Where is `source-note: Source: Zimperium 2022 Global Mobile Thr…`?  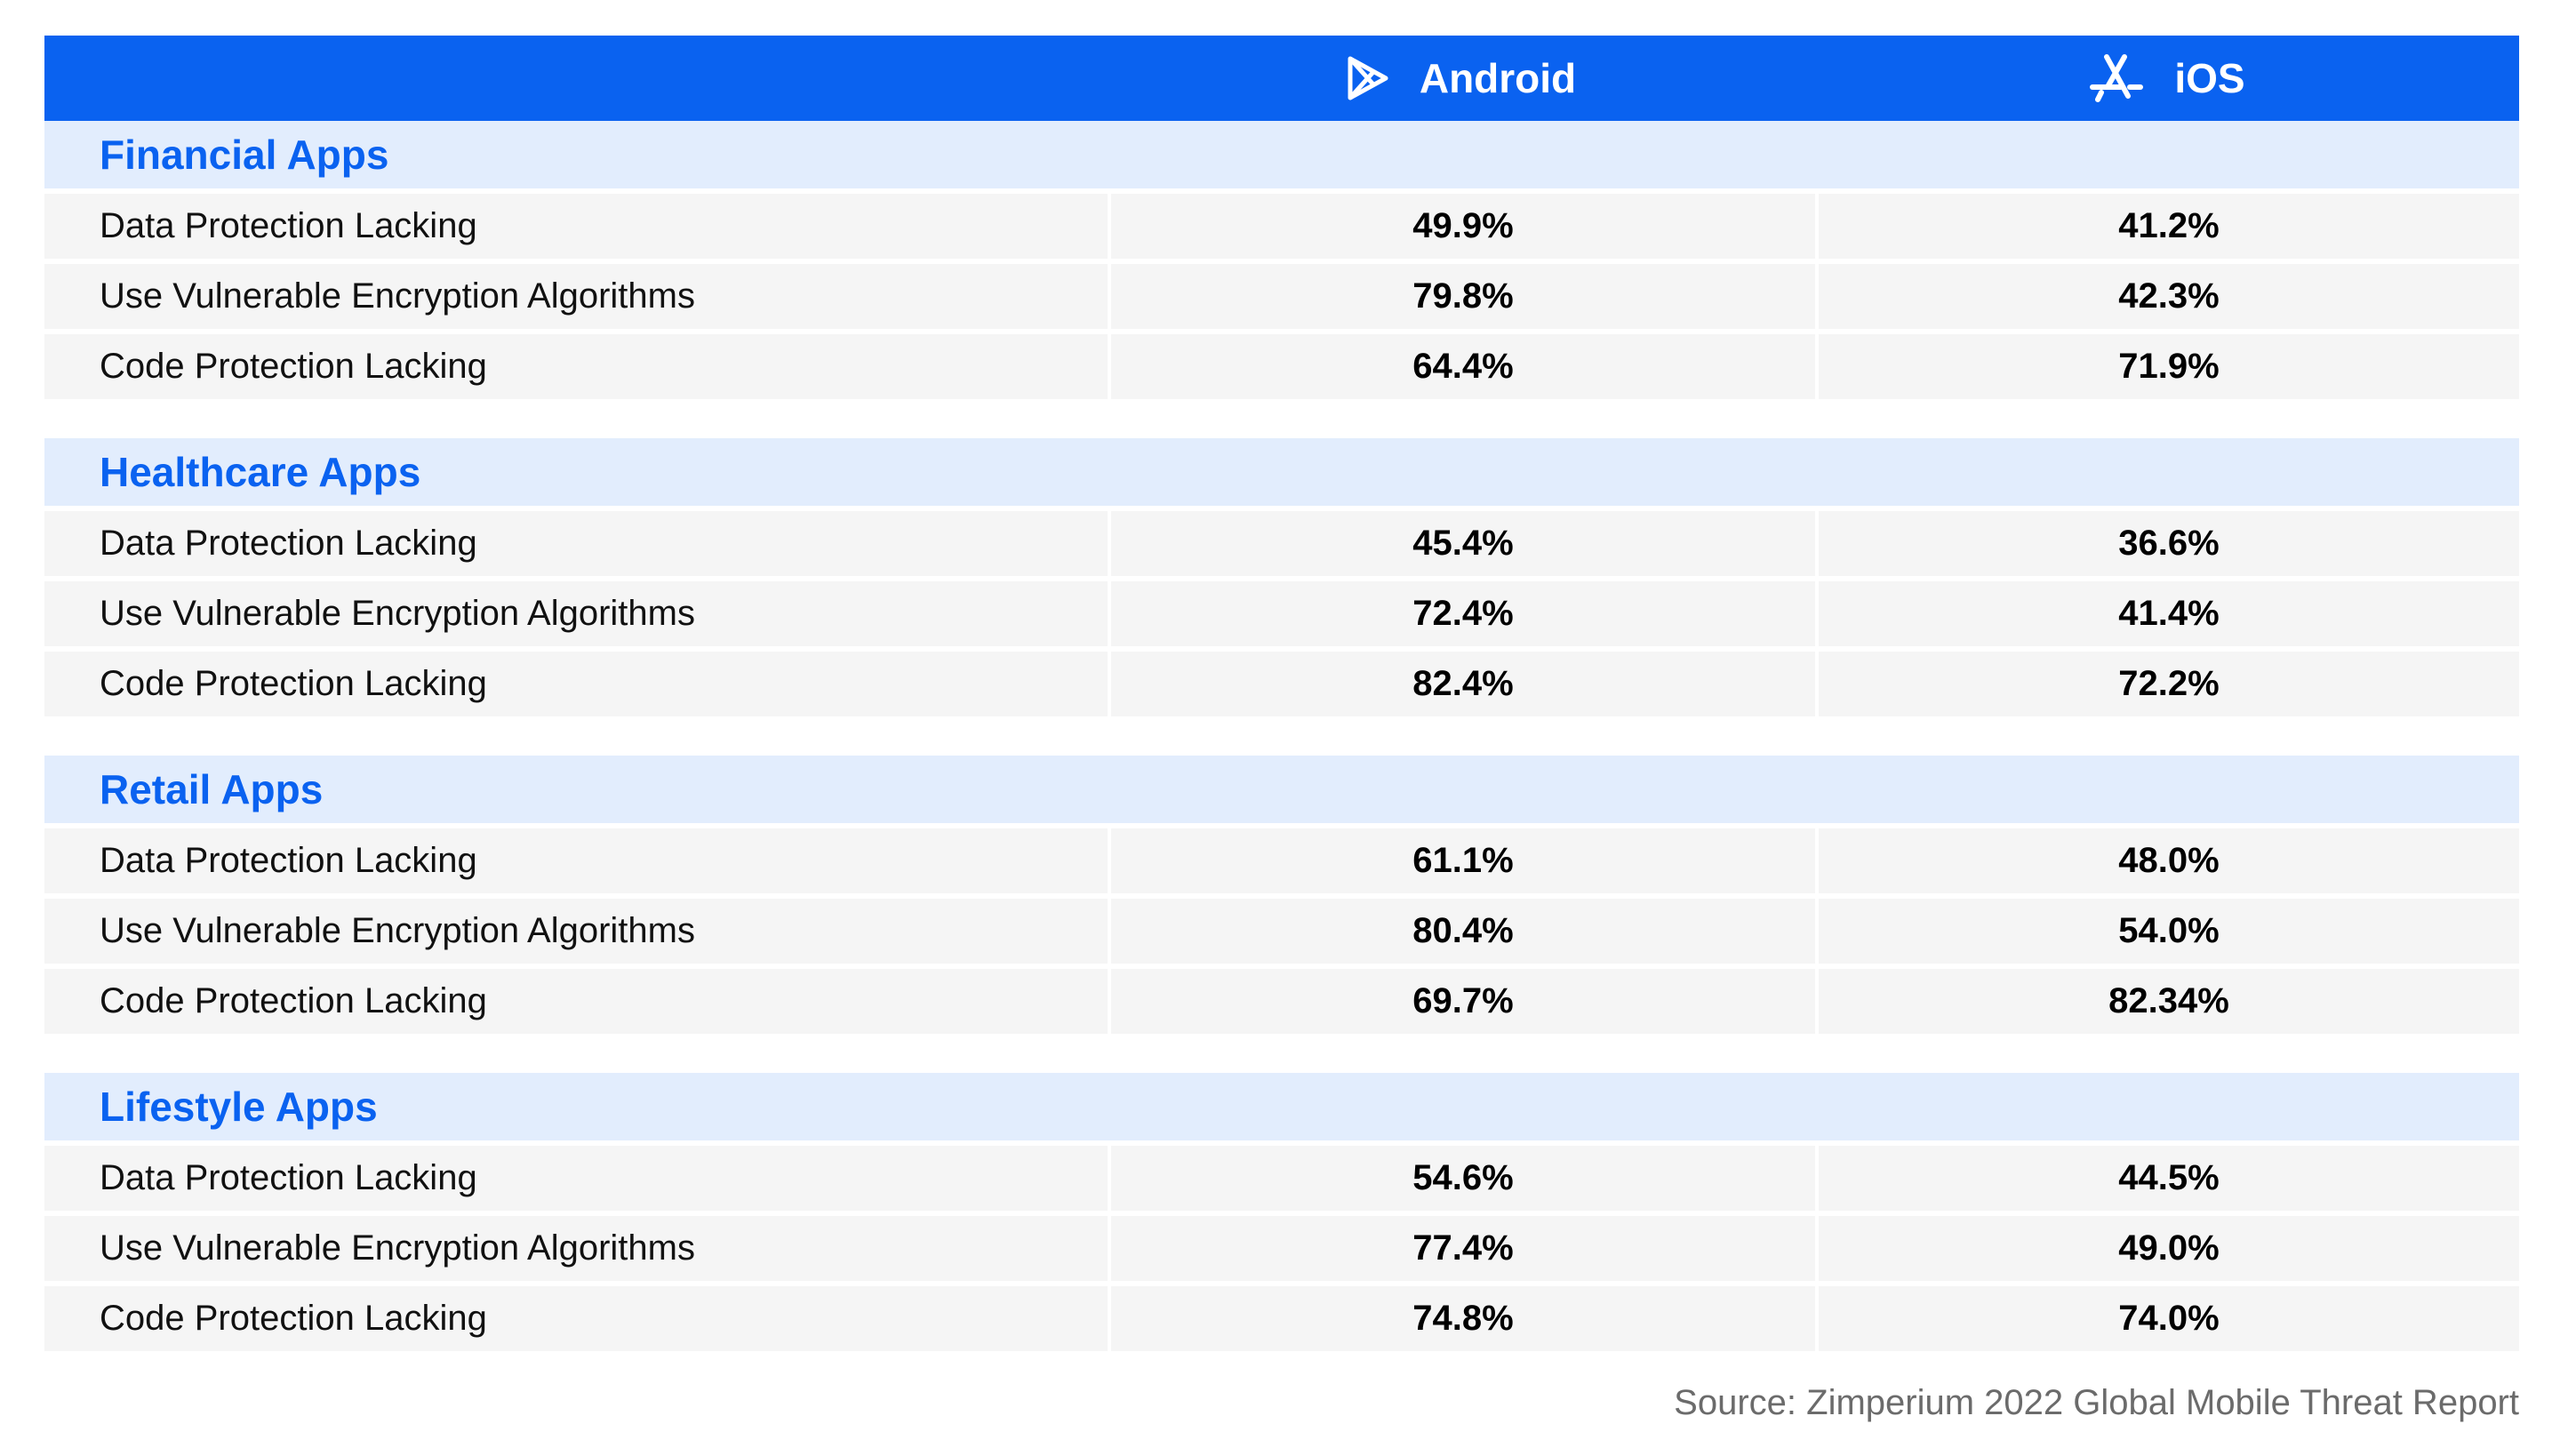
source-note: Source: Zimperium 2022 Global Mobile Thr… is located at coordinates (2096, 1402).